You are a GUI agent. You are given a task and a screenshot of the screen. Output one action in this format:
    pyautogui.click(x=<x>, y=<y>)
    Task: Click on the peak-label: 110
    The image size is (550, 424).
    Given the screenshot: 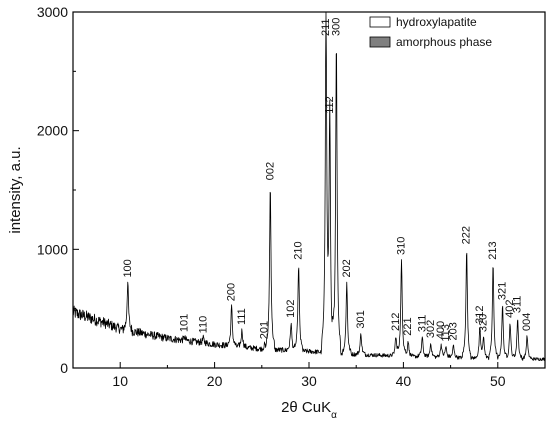 What is the action you would take?
    pyautogui.click(x=203, y=325)
    